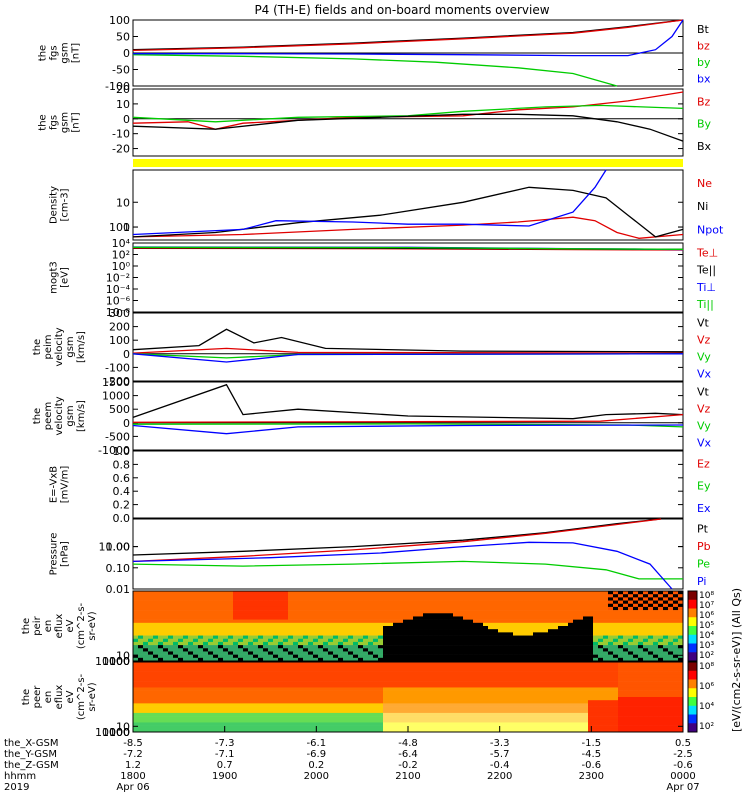 Image resolution: width=750 pixels, height=800 pixels. What do you see at coordinates (705, 304) in the screenshot?
I see `legend-entry: Ti||` at bounding box center [705, 304].